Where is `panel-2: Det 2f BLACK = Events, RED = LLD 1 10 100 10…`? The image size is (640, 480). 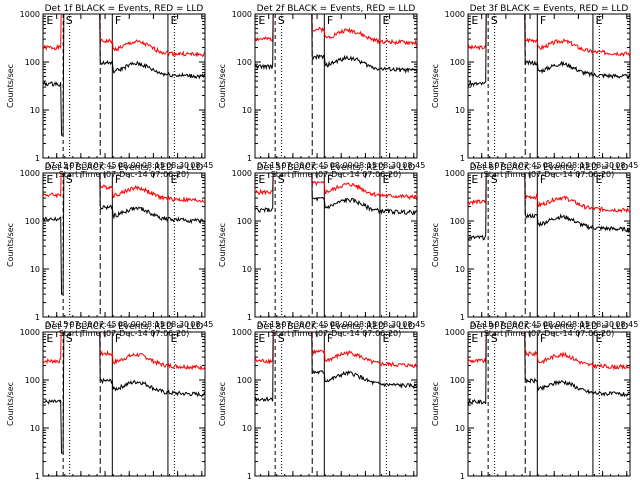 panel-2: Det 2f BLACK = Events, RED = LLD 1 10 100 10… is located at coordinates (321, 91).